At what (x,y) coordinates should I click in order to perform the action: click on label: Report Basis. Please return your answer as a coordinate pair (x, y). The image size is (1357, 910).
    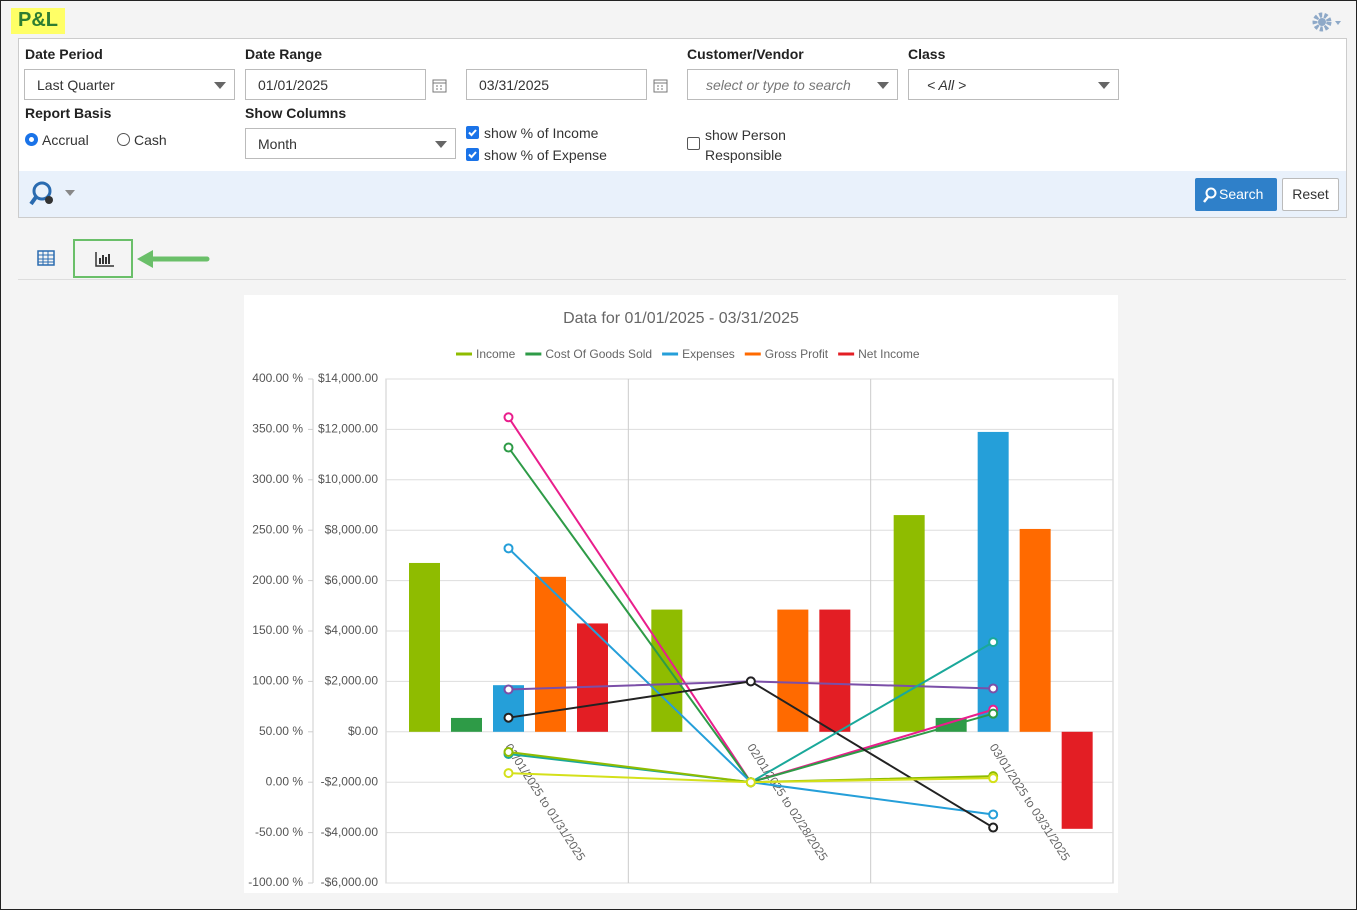
    Looking at the image, I should click on (68, 113).